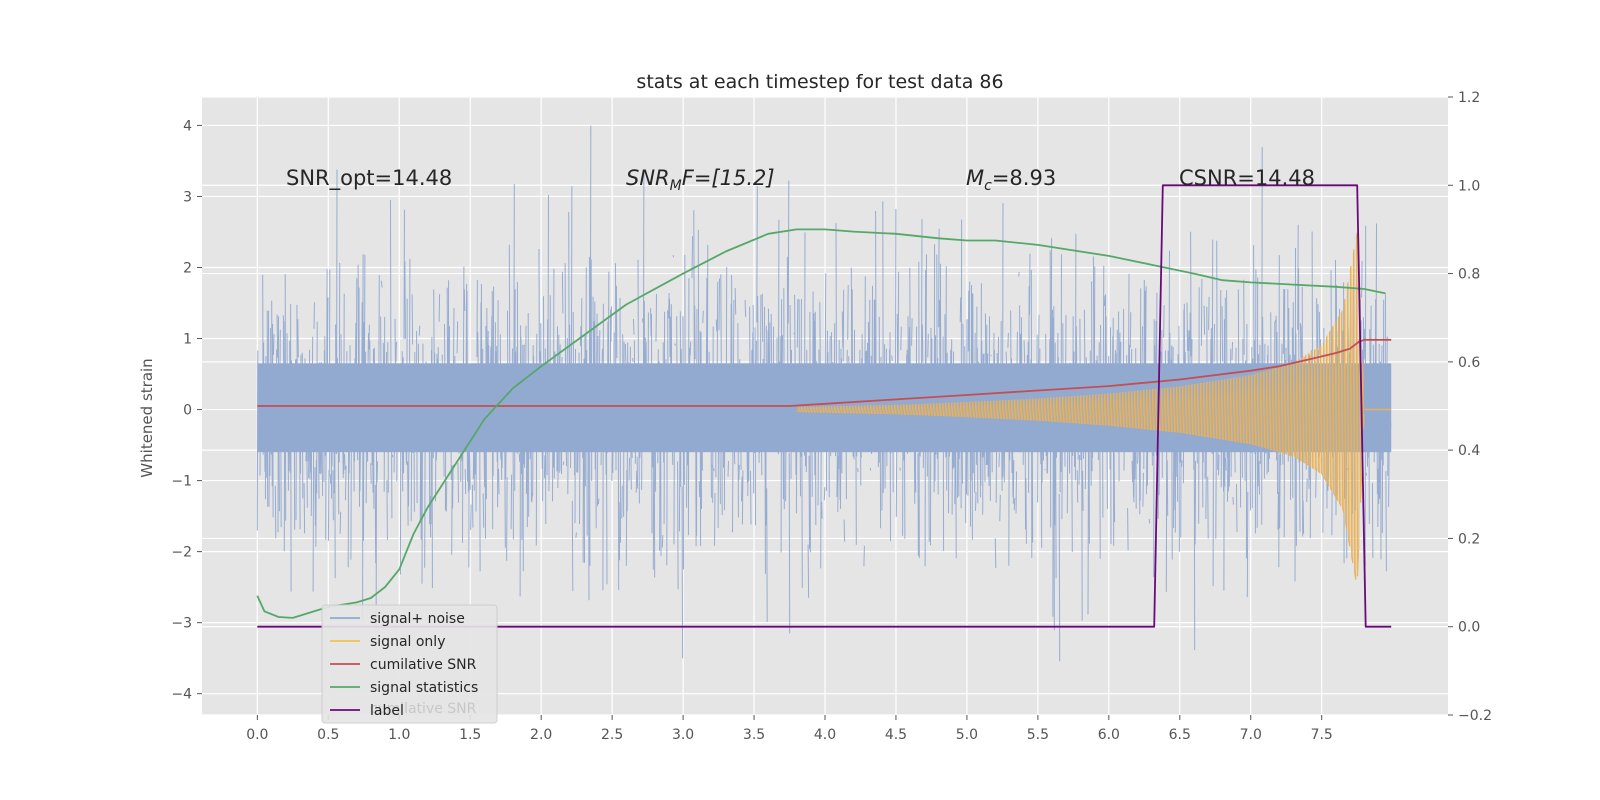 The width and height of the screenshot is (1600, 800). I want to click on annotation-snr-mf: SNRMF=[15.2], so click(700, 180).